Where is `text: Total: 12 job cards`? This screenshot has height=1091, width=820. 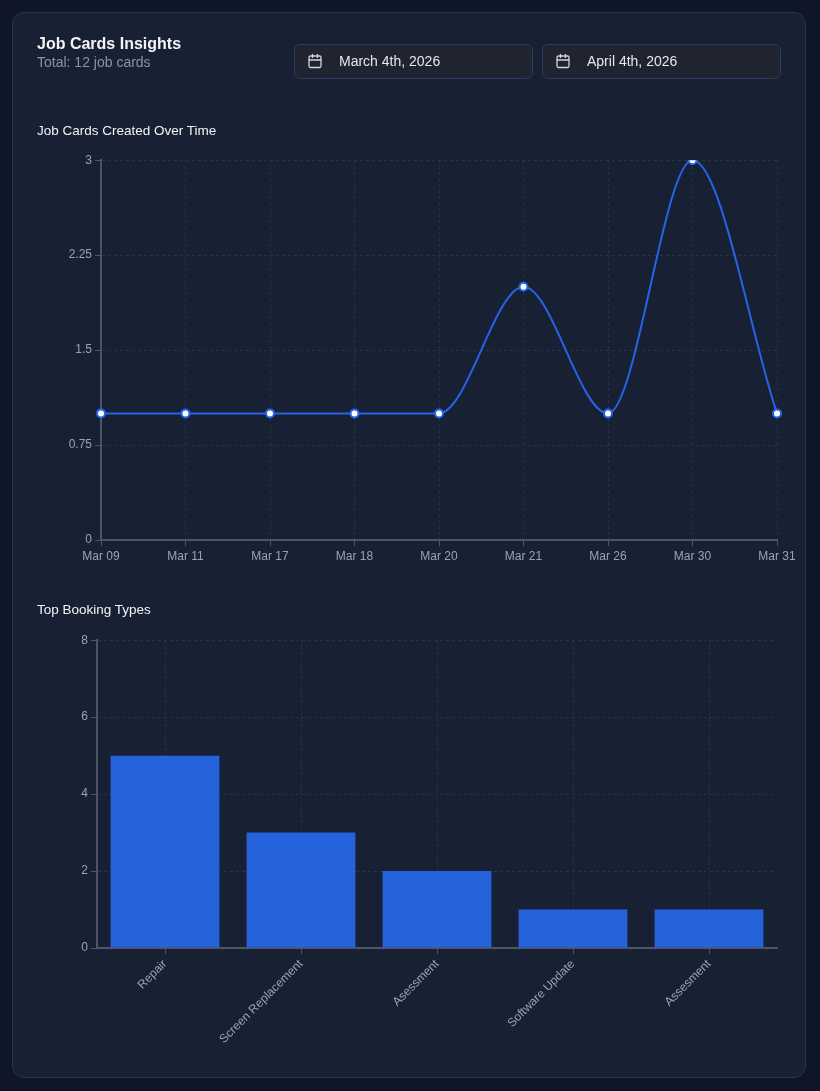 text: Total: 12 job cards is located at coordinates (94, 62).